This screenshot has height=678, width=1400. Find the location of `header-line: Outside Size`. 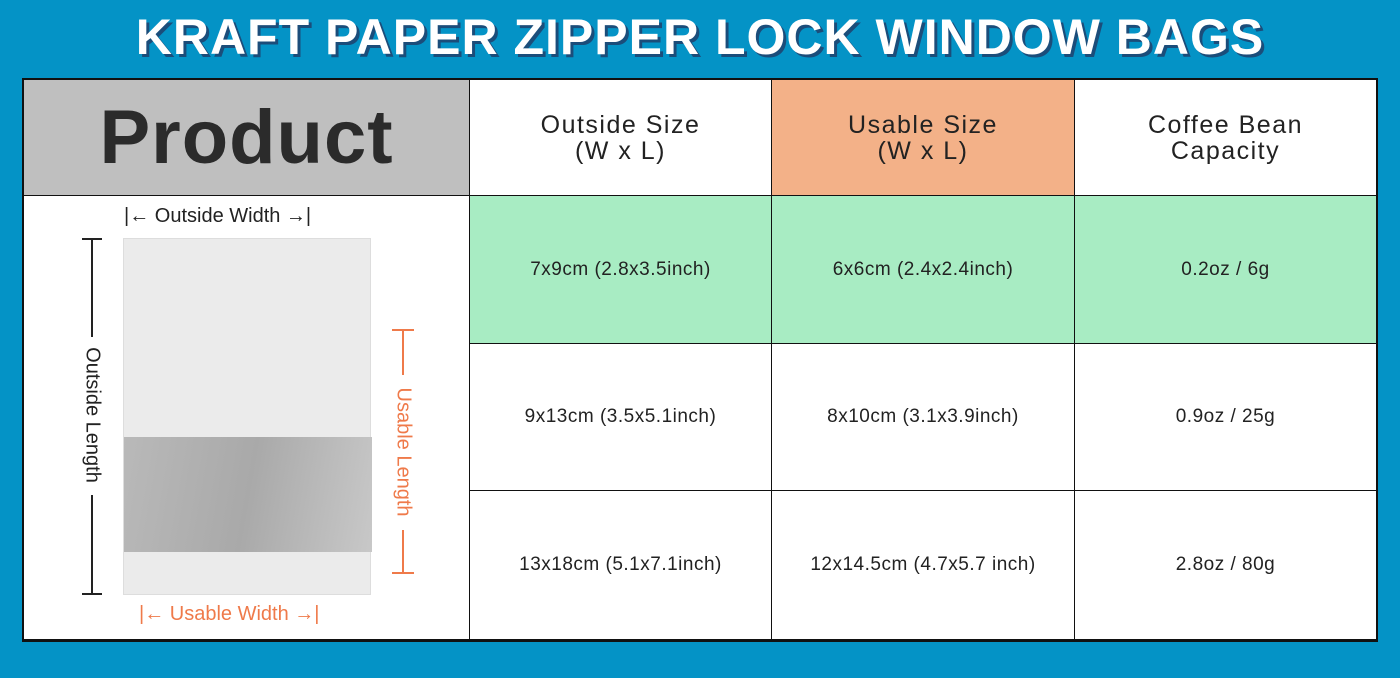

header-line: Outside Size is located at coordinates (620, 124).